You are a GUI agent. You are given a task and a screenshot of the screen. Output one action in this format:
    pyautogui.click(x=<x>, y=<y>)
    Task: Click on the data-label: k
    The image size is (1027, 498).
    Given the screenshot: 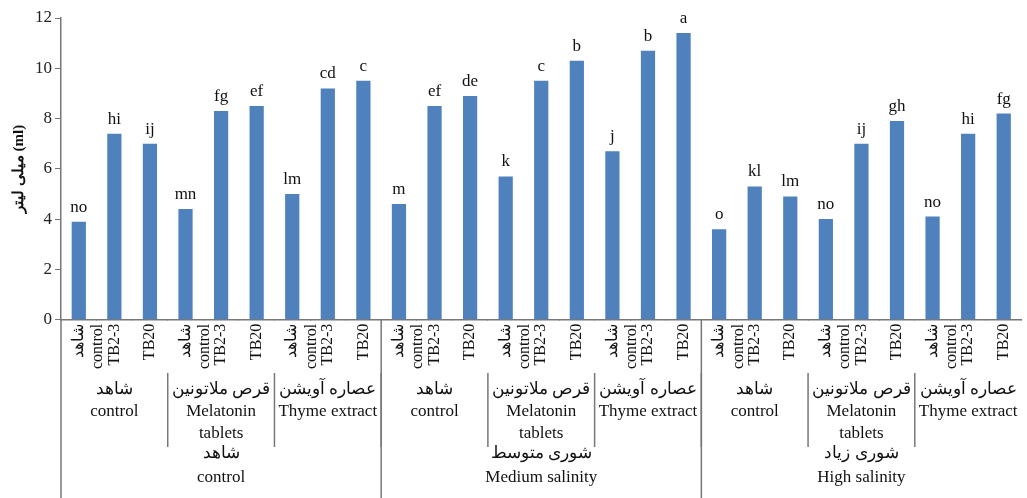 What is the action you would take?
    pyautogui.click(x=506, y=161)
    